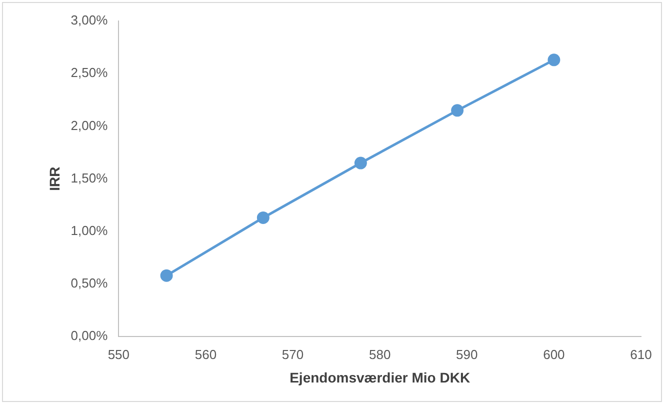  What do you see at coordinates (554, 354) in the screenshot?
I see `x-tick-label: 600` at bounding box center [554, 354].